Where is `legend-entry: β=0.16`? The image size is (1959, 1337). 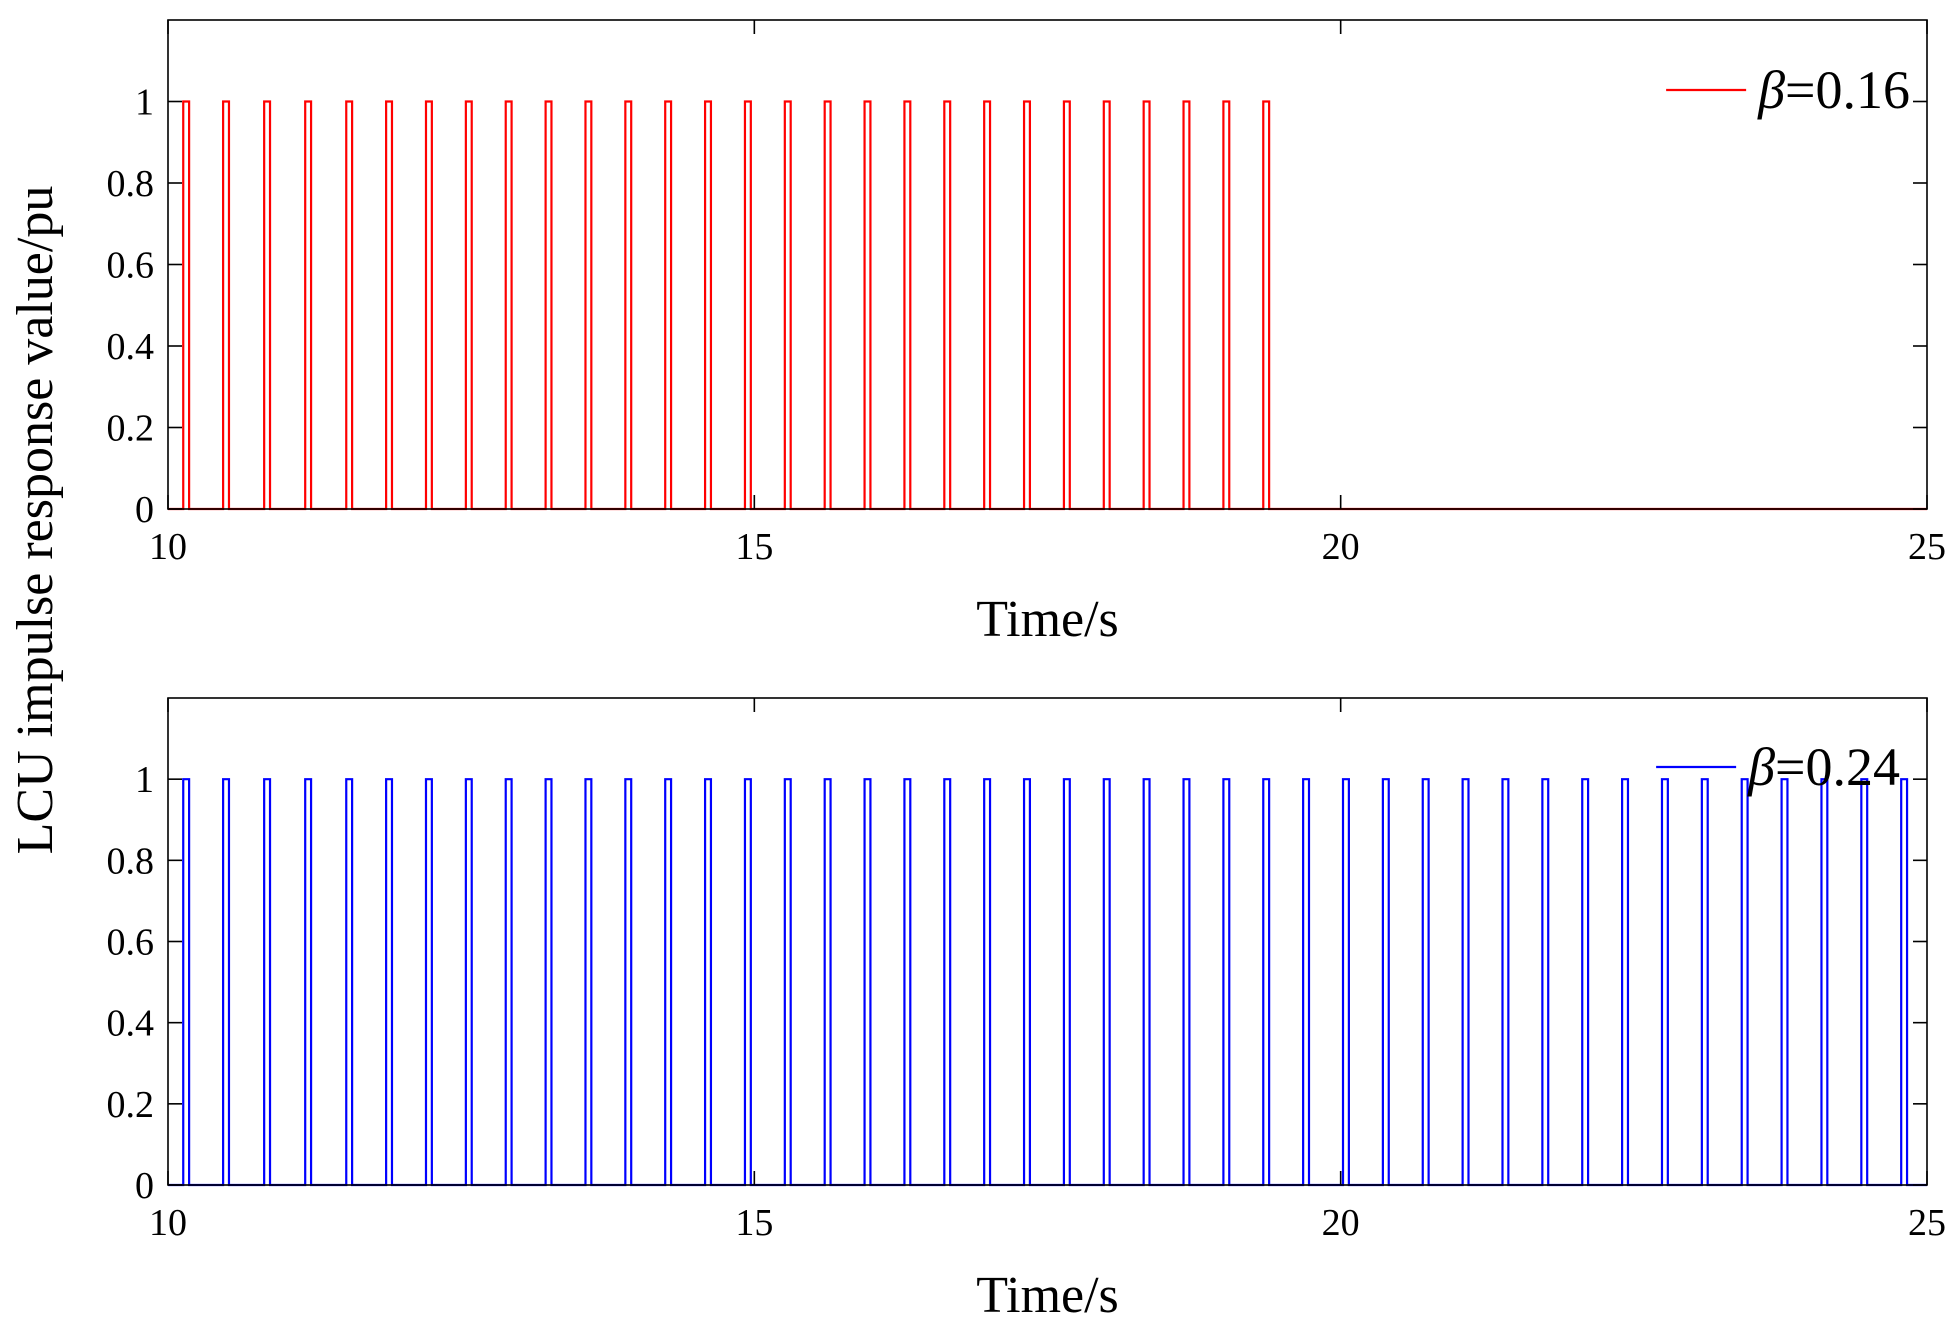
legend-entry: β=0.16 is located at coordinates (1788, 90).